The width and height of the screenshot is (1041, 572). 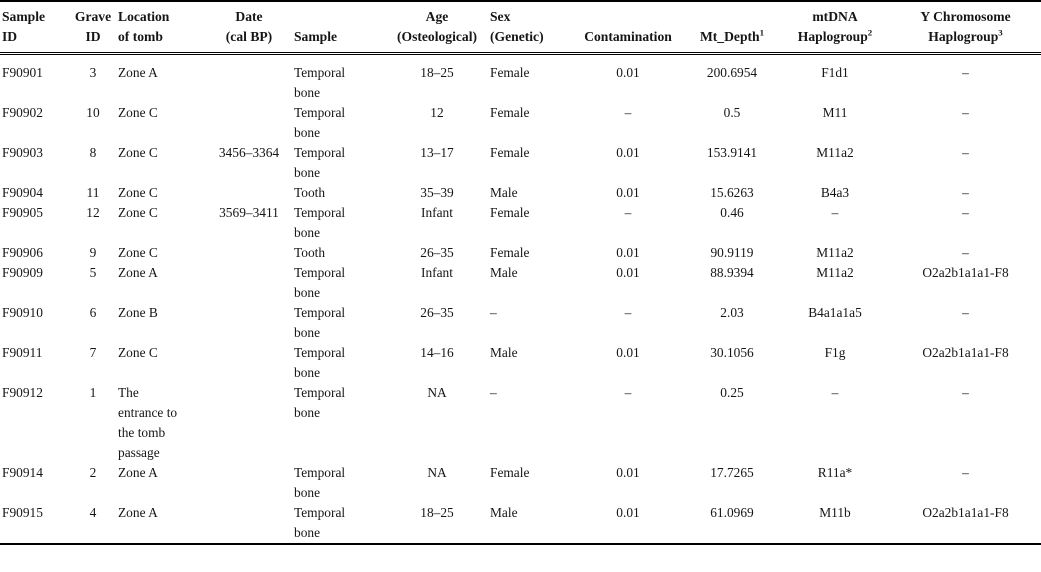 What do you see at coordinates (437, 272) in the screenshot?
I see `table-cell-age-osteological: Infant` at bounding box center [437, 272].